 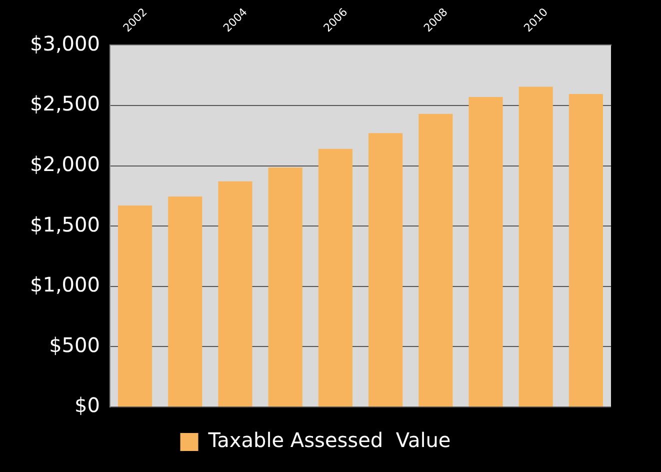 What do you see at coordinates (87, 405) in the screenshot?
I see `y-tick-label: $0` at bounding box center [87, 405].